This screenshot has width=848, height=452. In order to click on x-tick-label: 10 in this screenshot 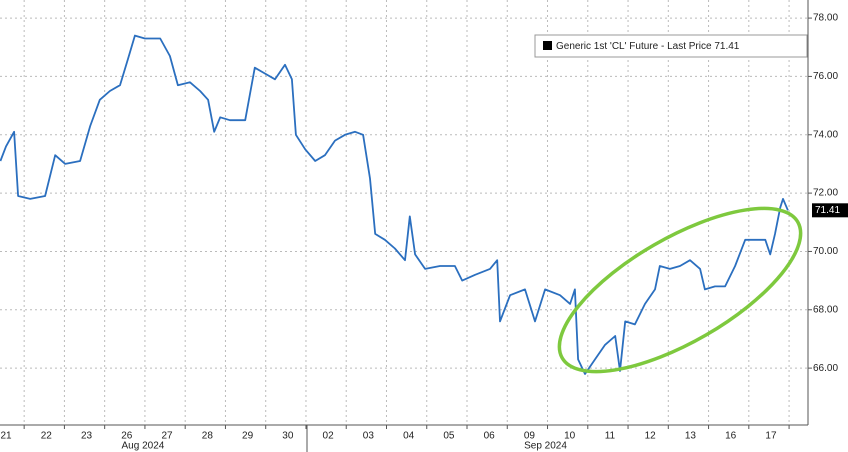, I will do `click(570, 436)`.